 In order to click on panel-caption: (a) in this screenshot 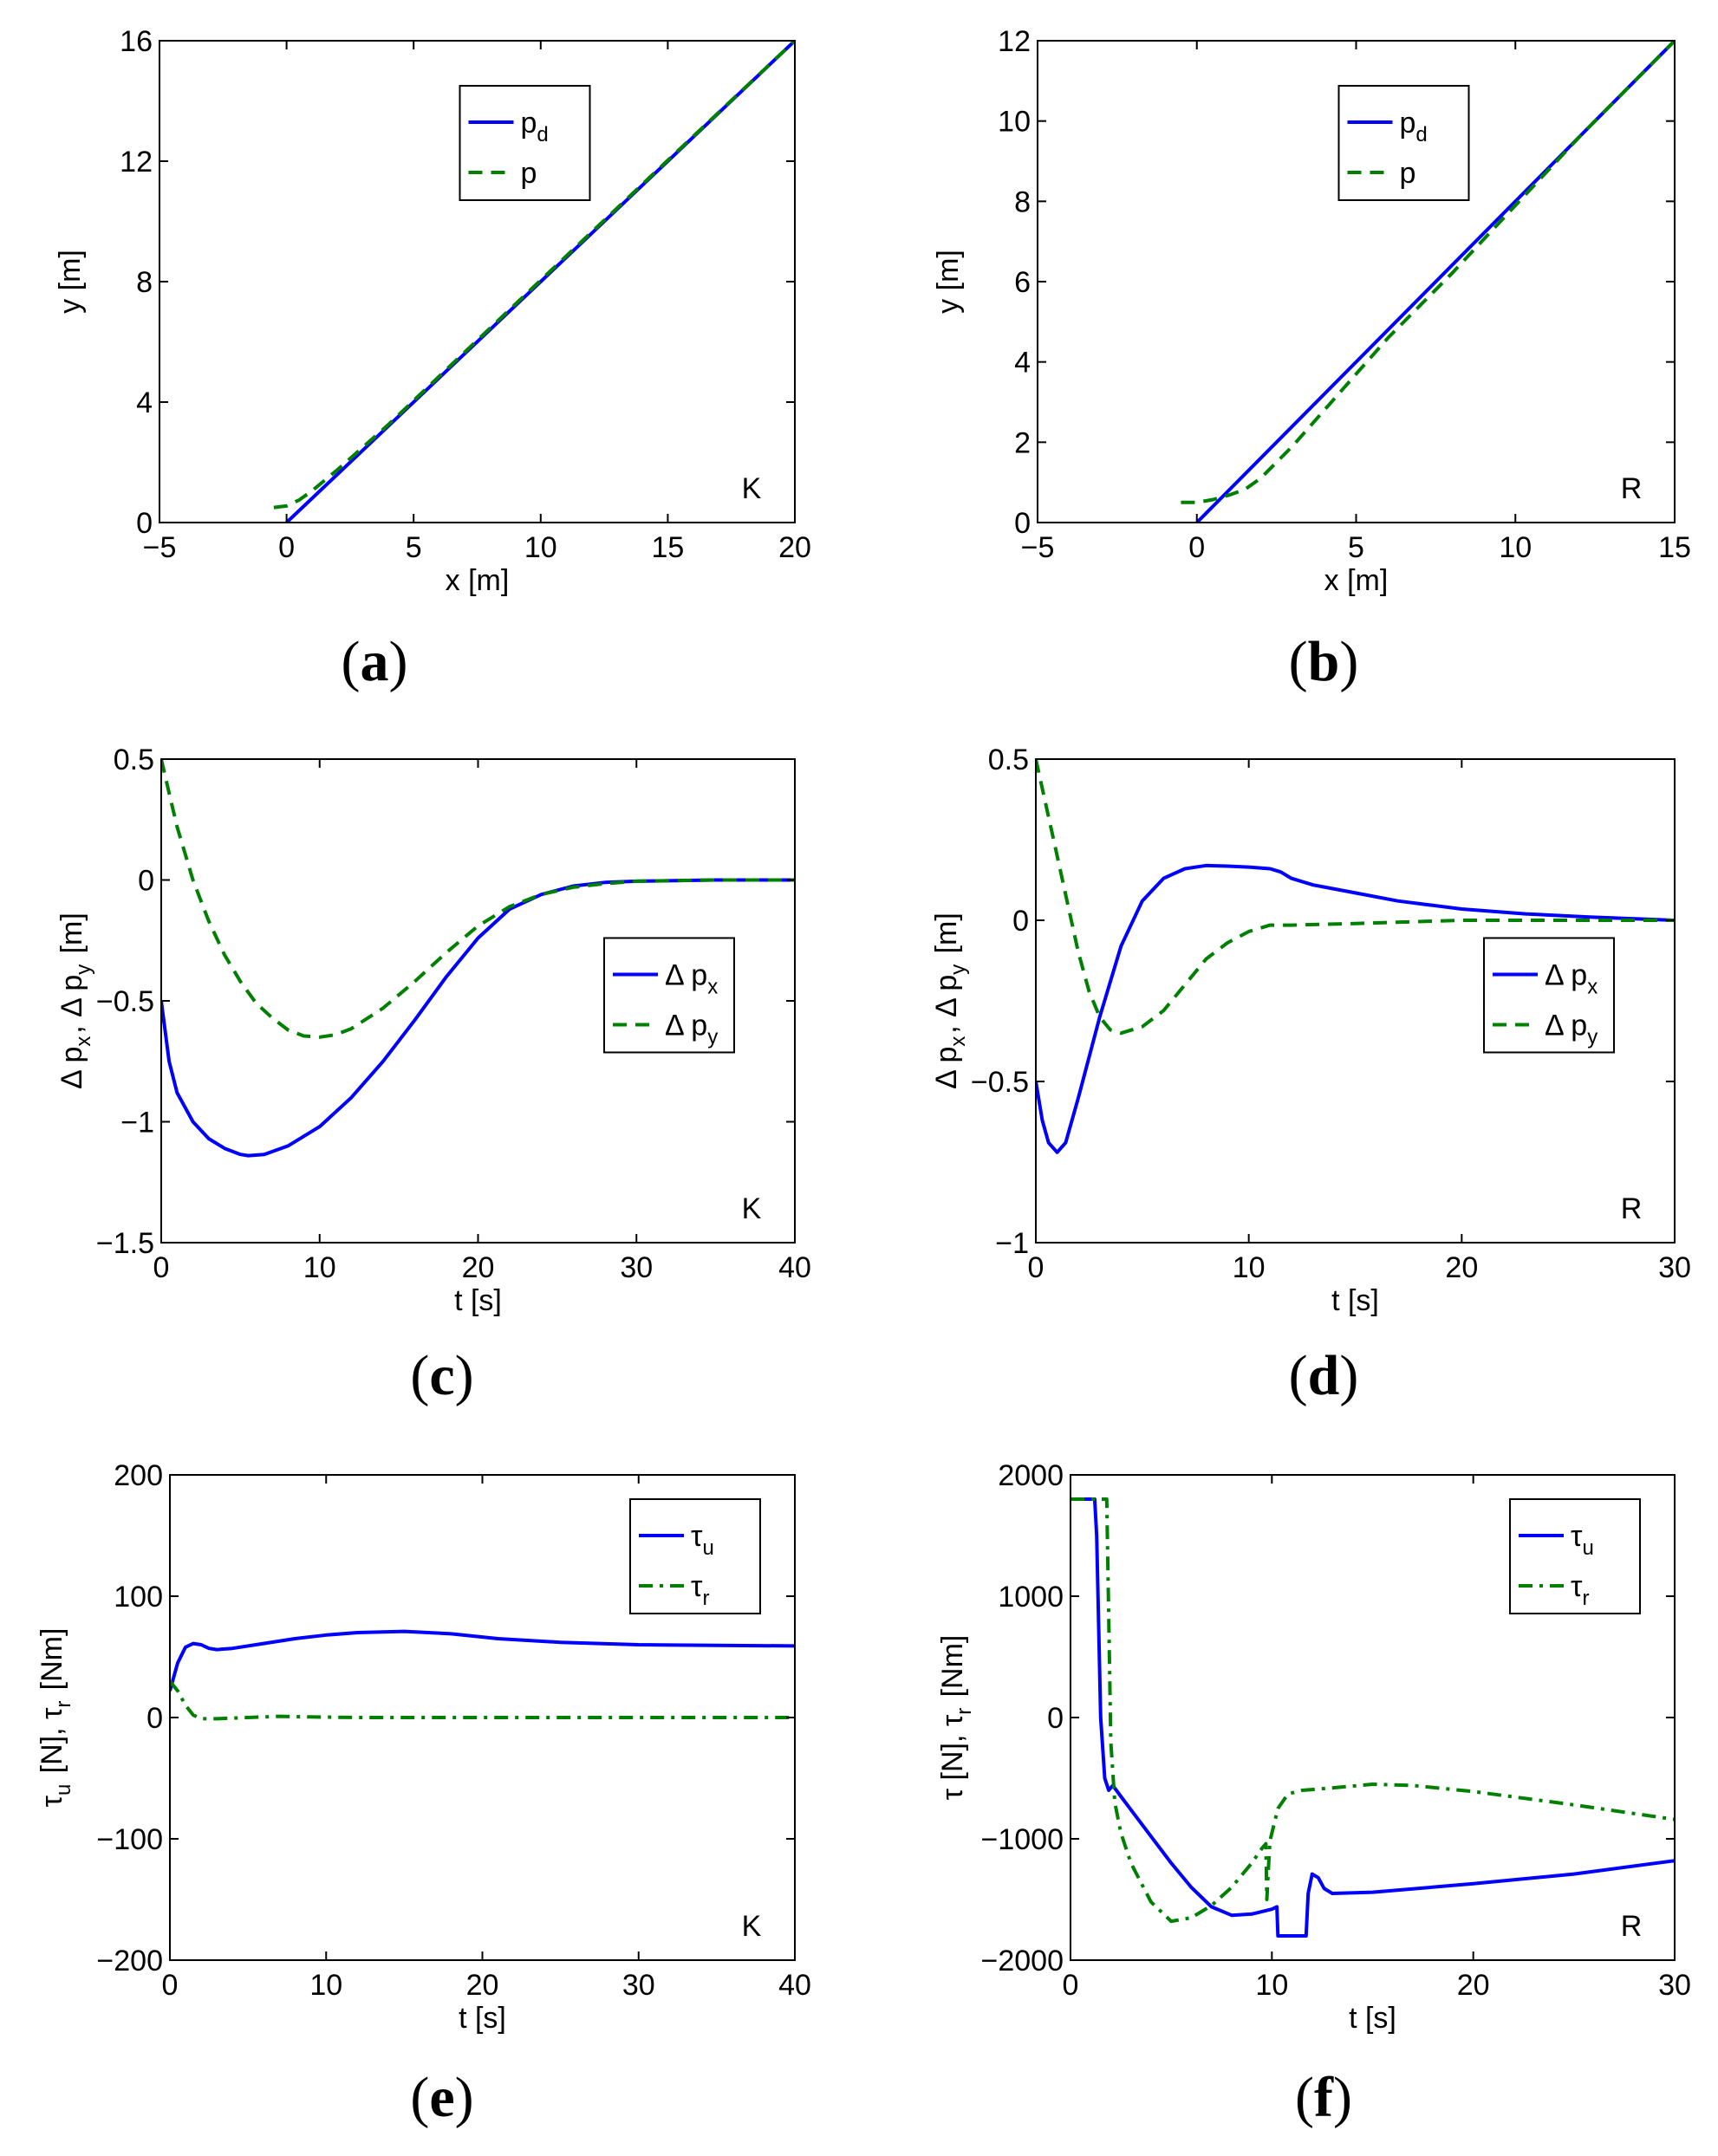, I will do `click(375, 661)`.